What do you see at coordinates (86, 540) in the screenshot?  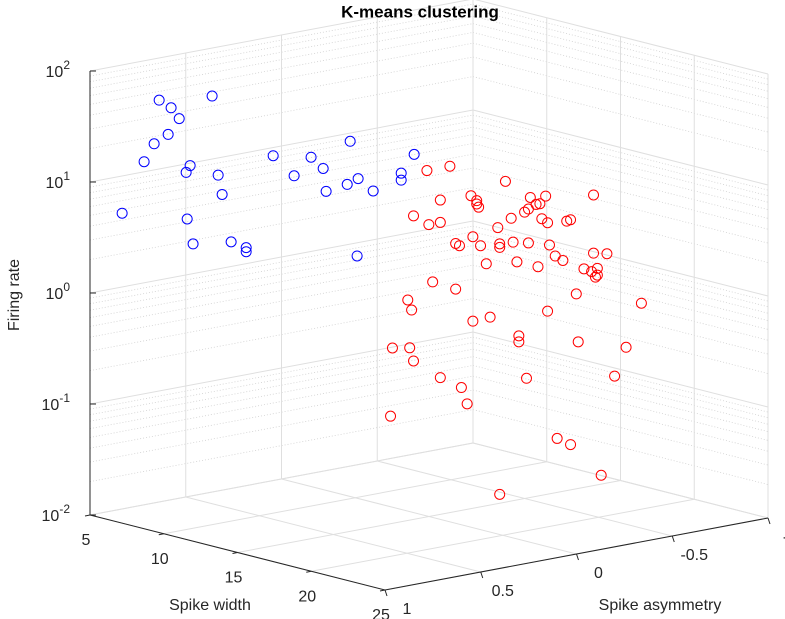 I see `x-tick-label: 5` at bounding box center [86, 540].